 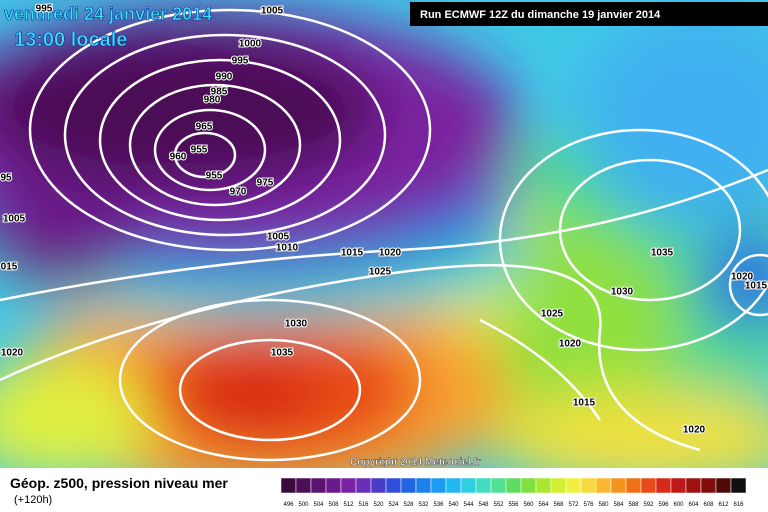 I want to click on colorbar-label: 616, so click(x=738, y=505).